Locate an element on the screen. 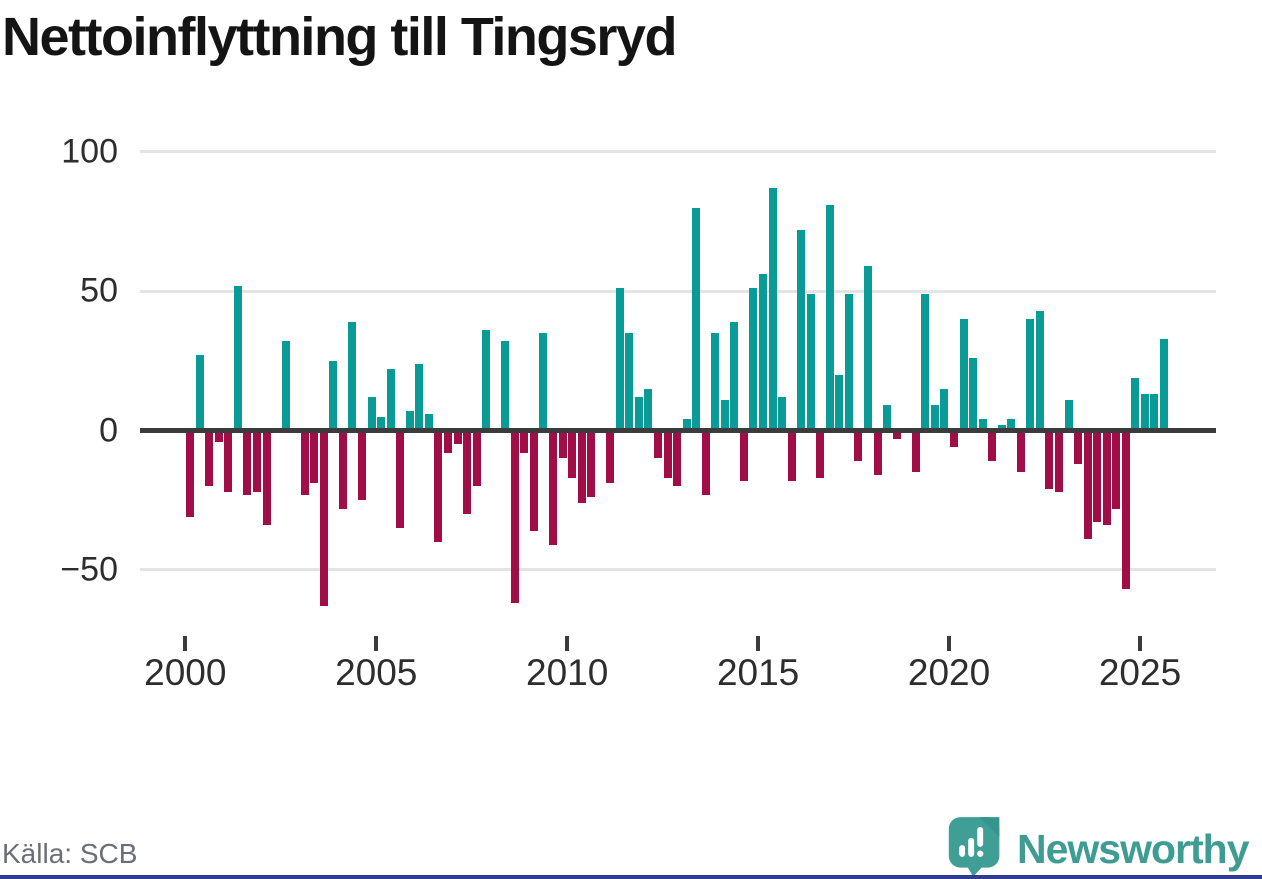  bar-2019-Q3 is located at coordinates (934, 418).